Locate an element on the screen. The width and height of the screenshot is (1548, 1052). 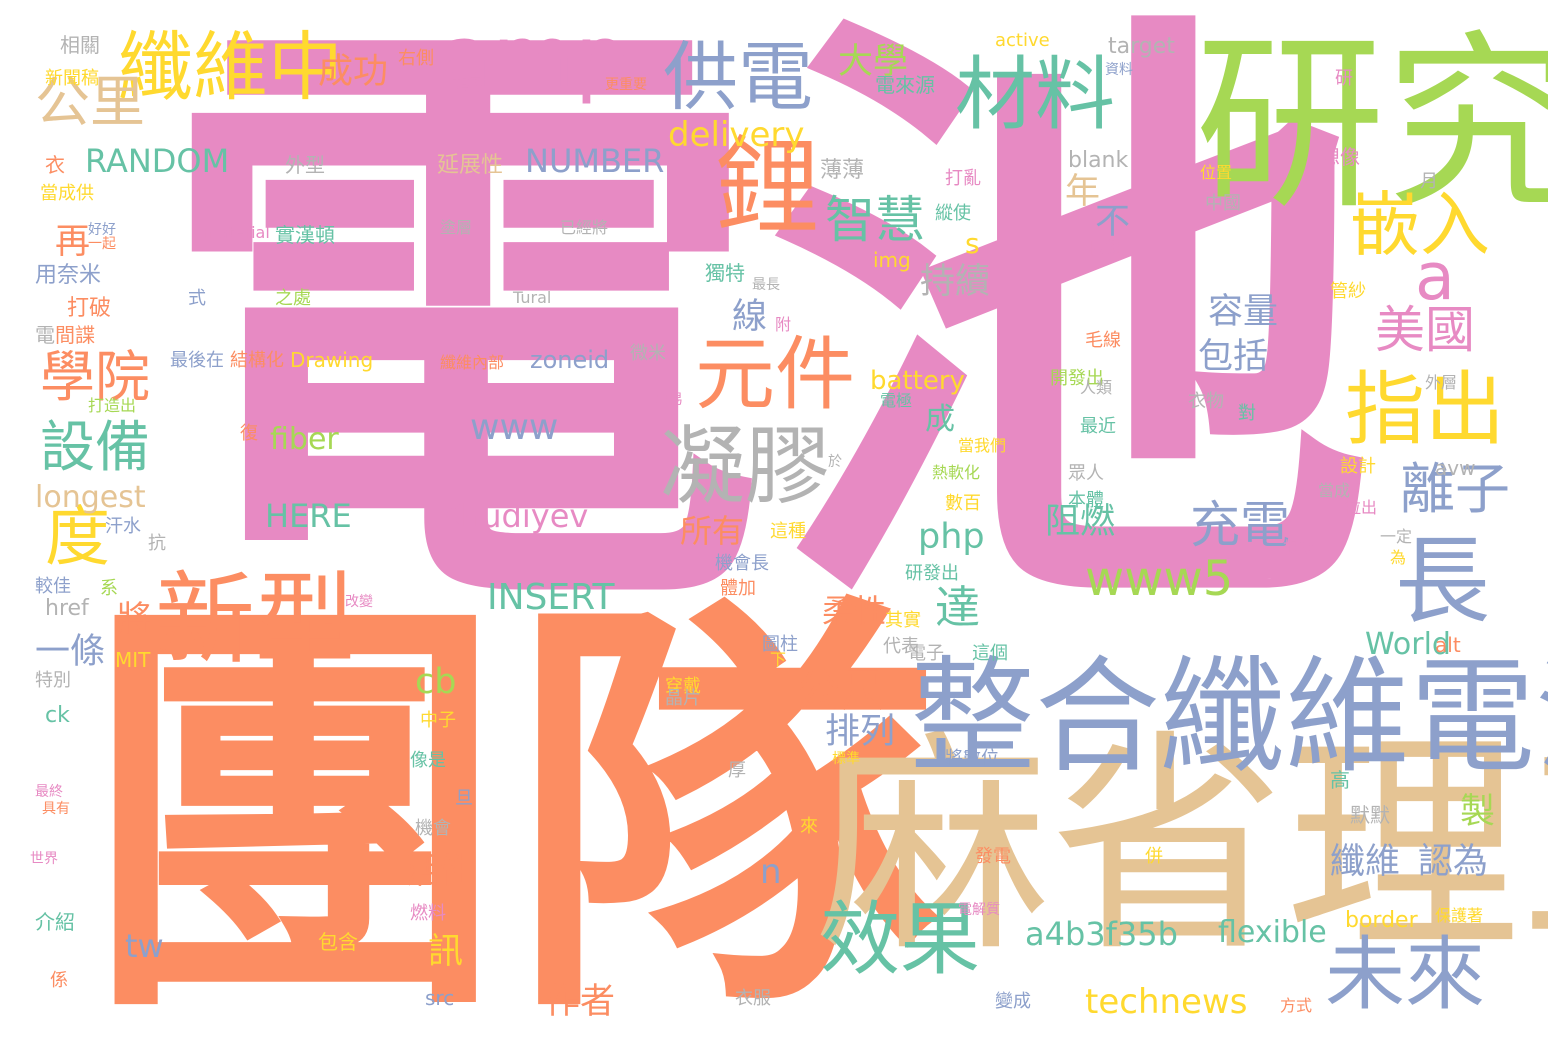
cloud-word: 成 is located at coordinates (940, 419).